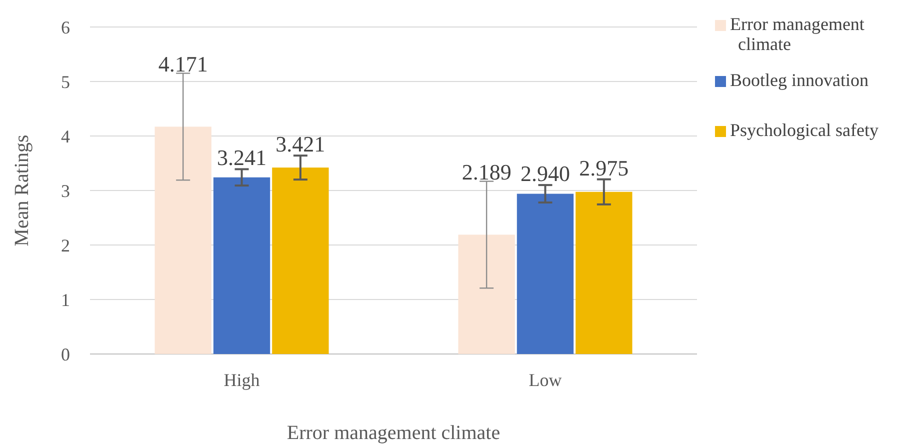  I want to click on text: 2.189, so click(487, 171).